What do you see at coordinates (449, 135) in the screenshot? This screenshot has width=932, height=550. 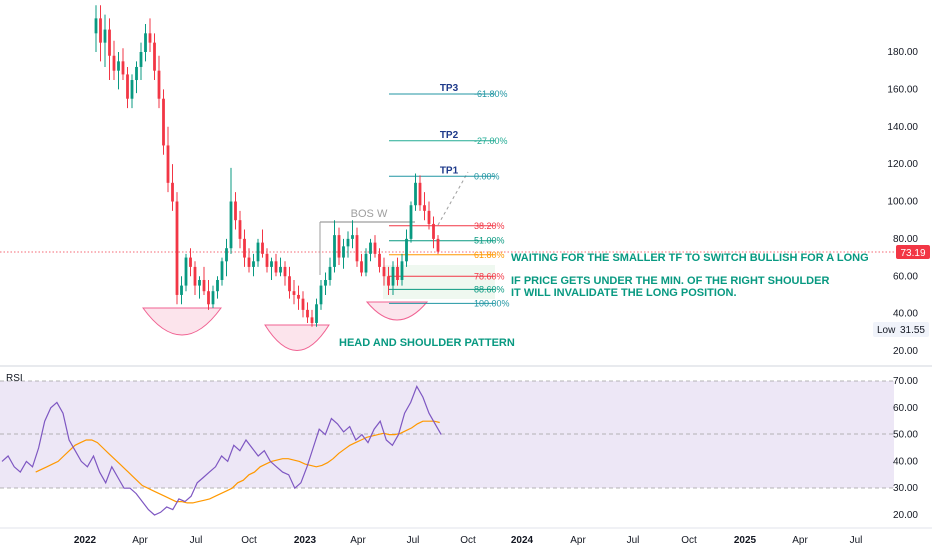 I see `fib-target-label: TP2` at bounding box center [449, 135].